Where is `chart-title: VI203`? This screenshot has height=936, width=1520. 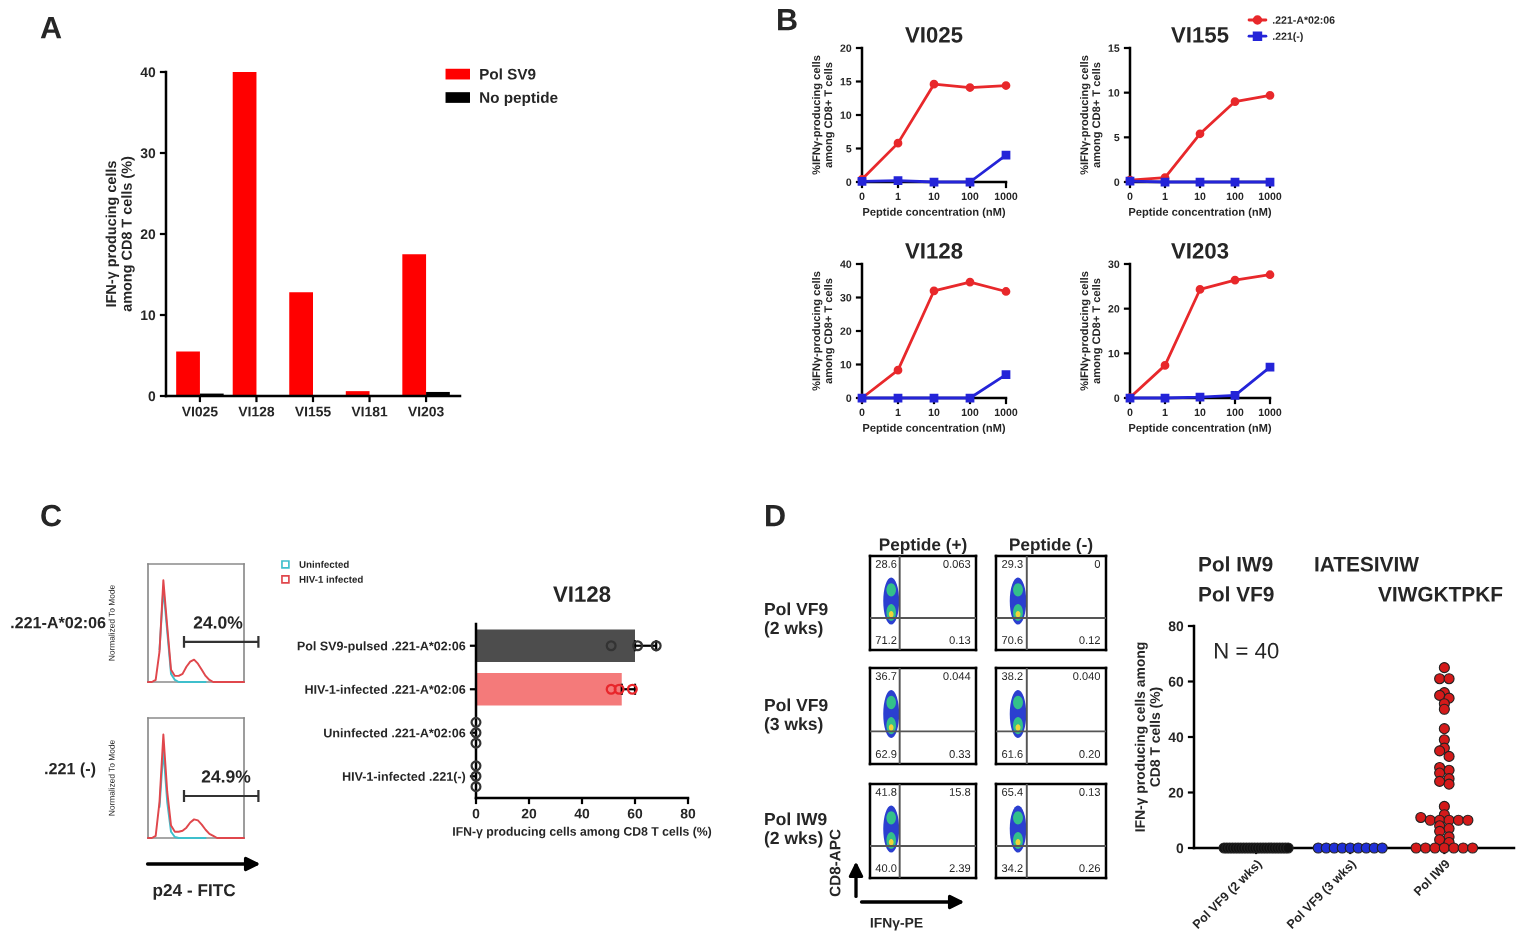 chart-title: VI203 is located at coordinates (1200, 250).